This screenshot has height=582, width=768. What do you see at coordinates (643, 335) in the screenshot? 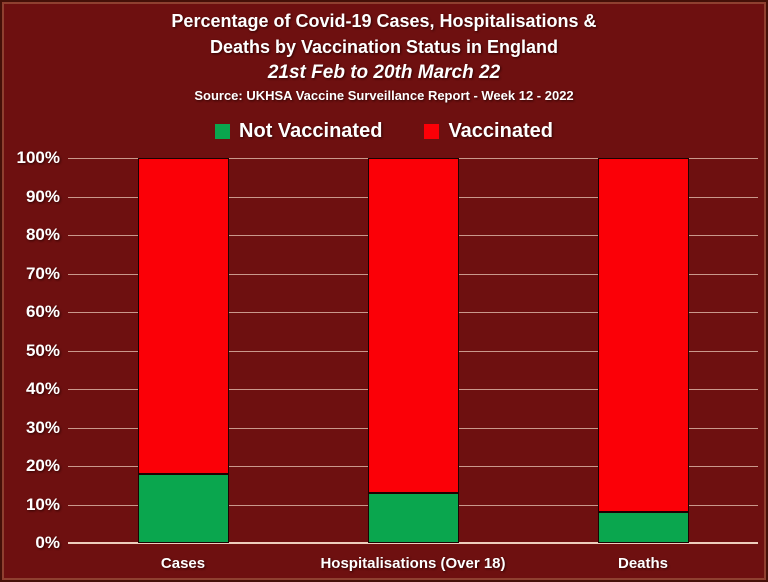
I see `bar-segment-vaccinated-deaths` at bounding box center [643, 335].